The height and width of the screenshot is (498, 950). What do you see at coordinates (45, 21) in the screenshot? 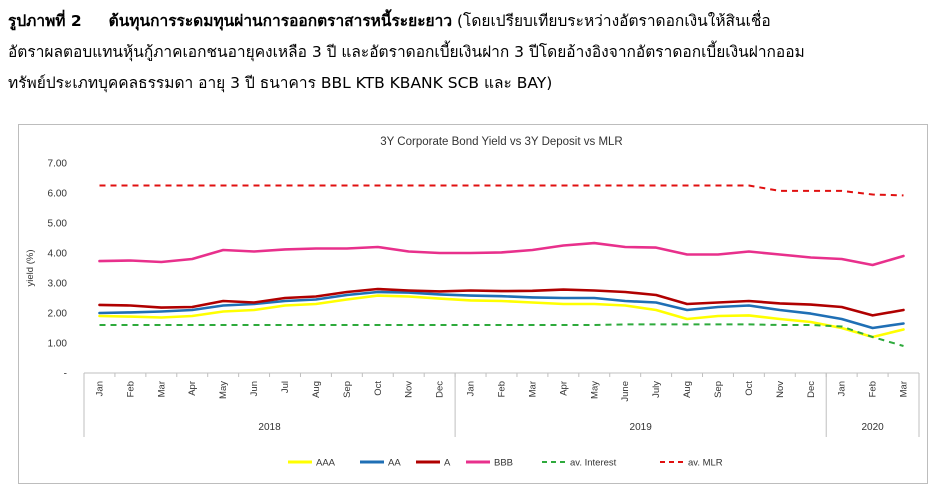
I see `figure-label: รูปภาพที่ 2` at bounding box center [45, 21].